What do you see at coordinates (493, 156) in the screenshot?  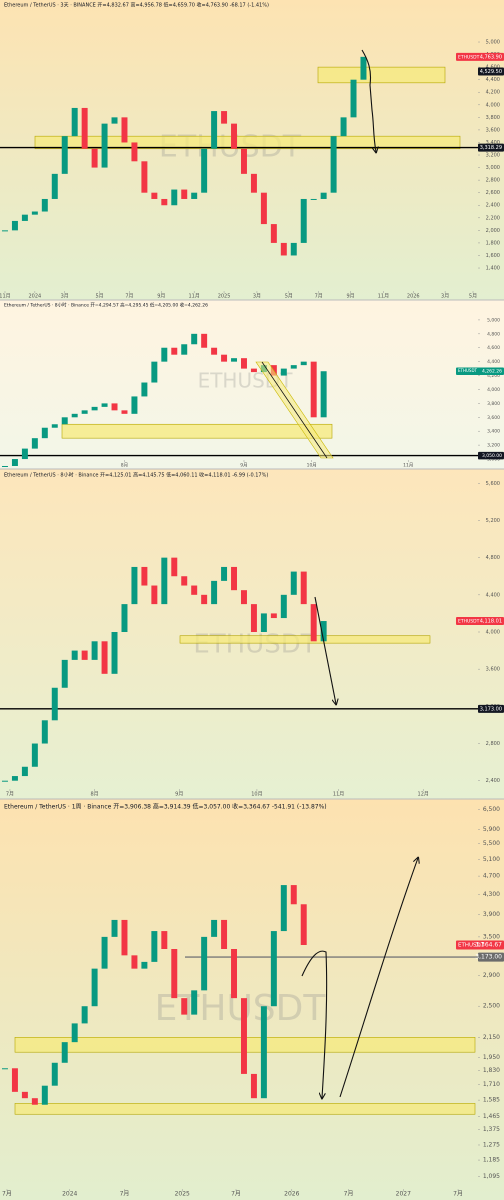 I see `y-tick-label: 3,200` at bounding box center [493, 156].